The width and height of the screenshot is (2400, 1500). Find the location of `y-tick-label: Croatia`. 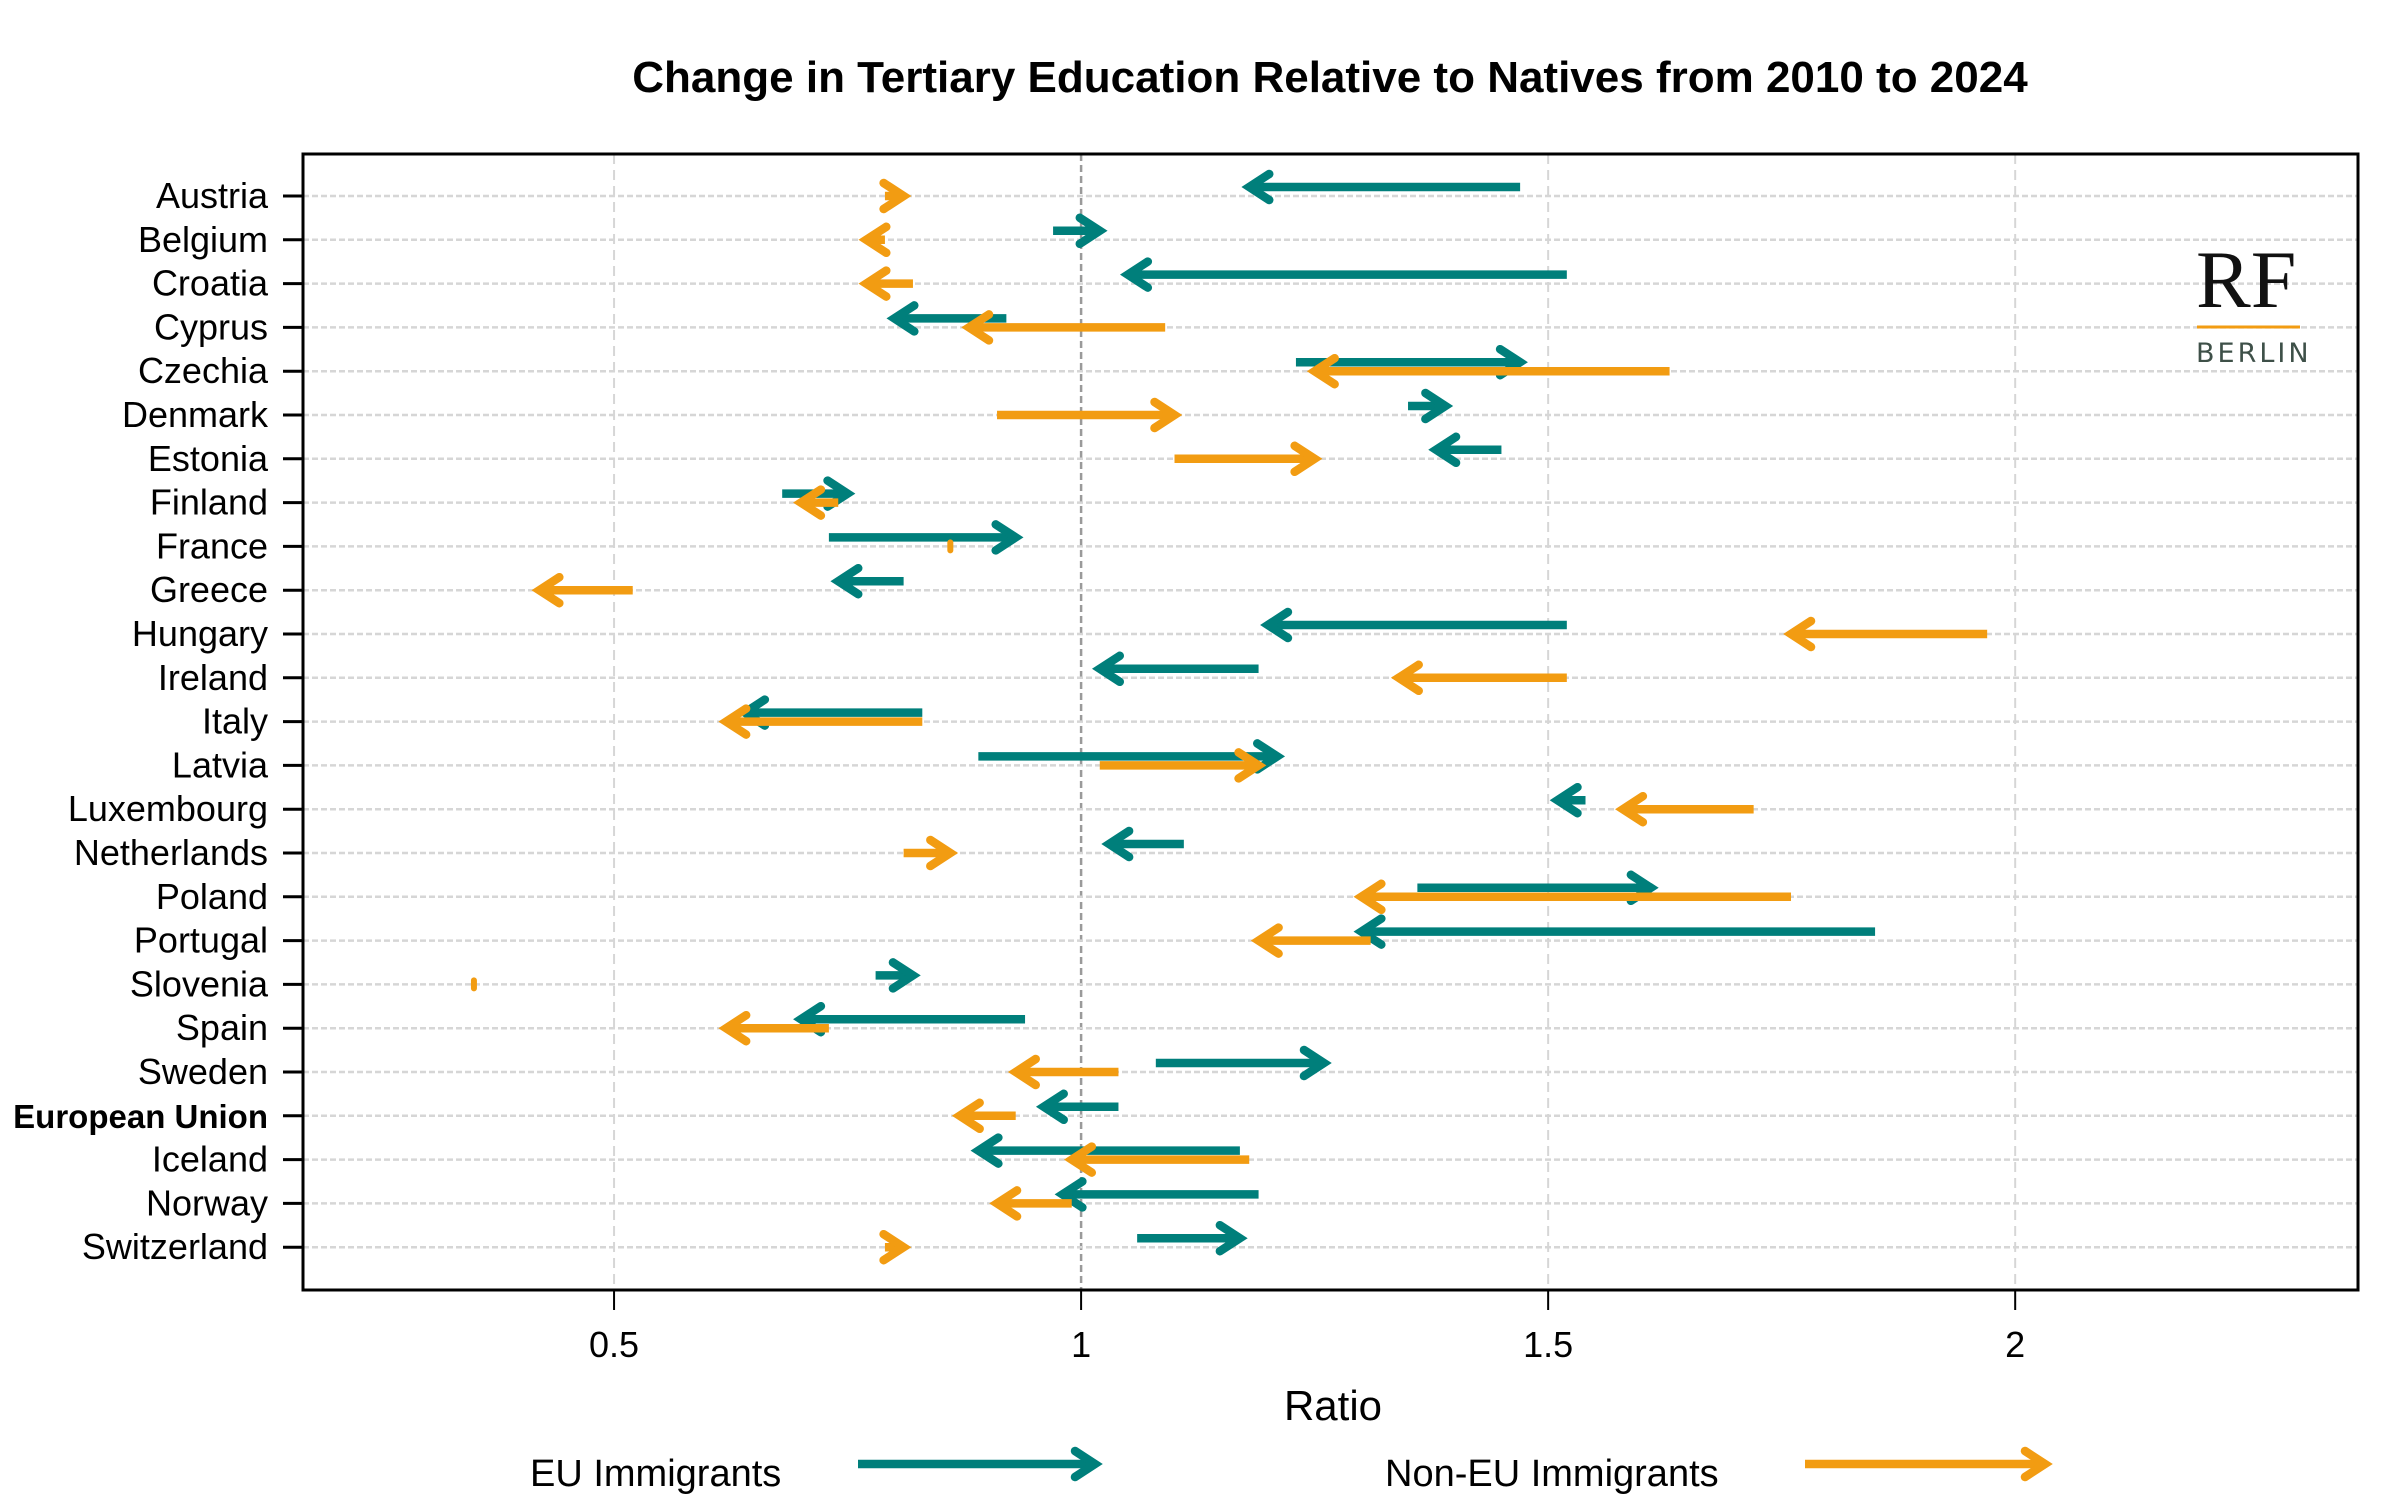

y-tick-label: Croatia is located at coordinates (210, 283).